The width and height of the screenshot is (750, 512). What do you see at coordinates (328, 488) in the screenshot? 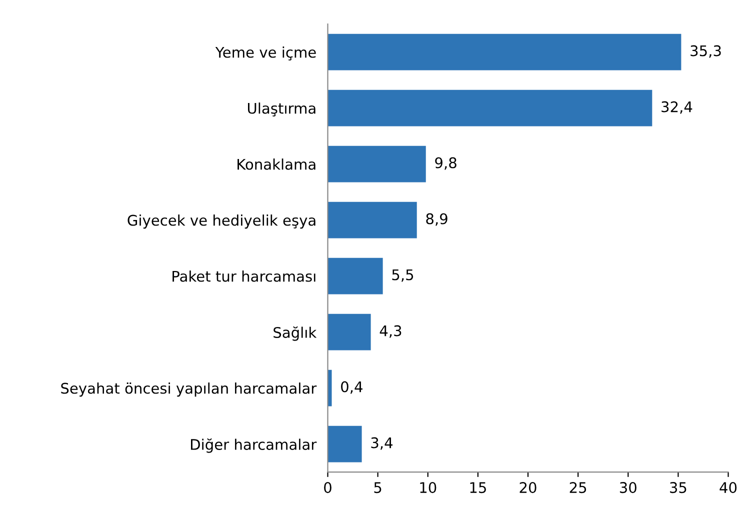
I see `x-tick-label: 0` at bounding box center [328, 488].